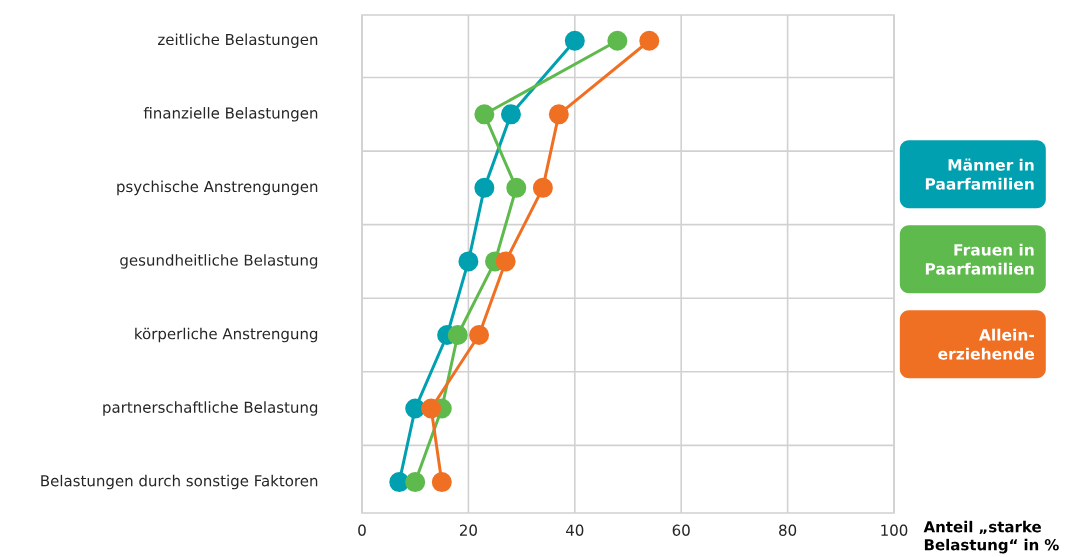  I want to click on y-tick-label: finanzielle Belastungen, so click(230, 114).